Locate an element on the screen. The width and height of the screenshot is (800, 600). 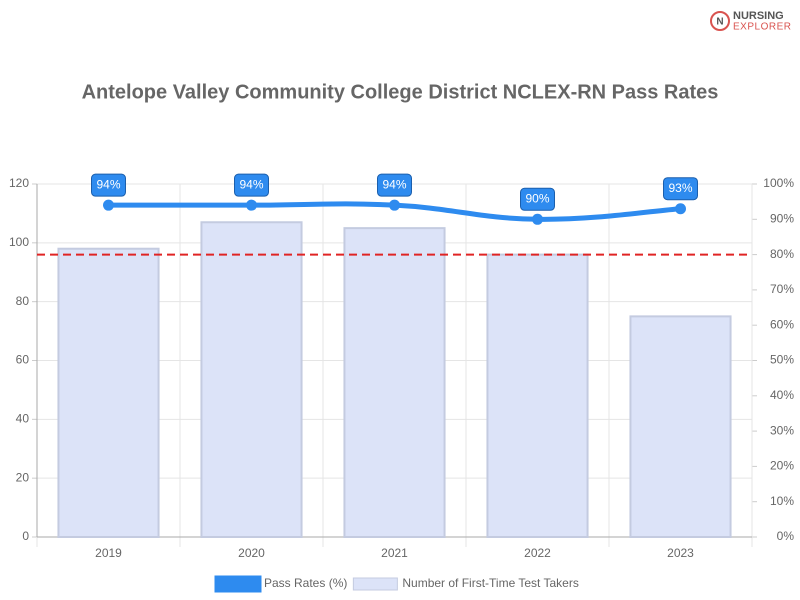
logo: N NURSING EXPLORER is located at coordinates (750, 21).